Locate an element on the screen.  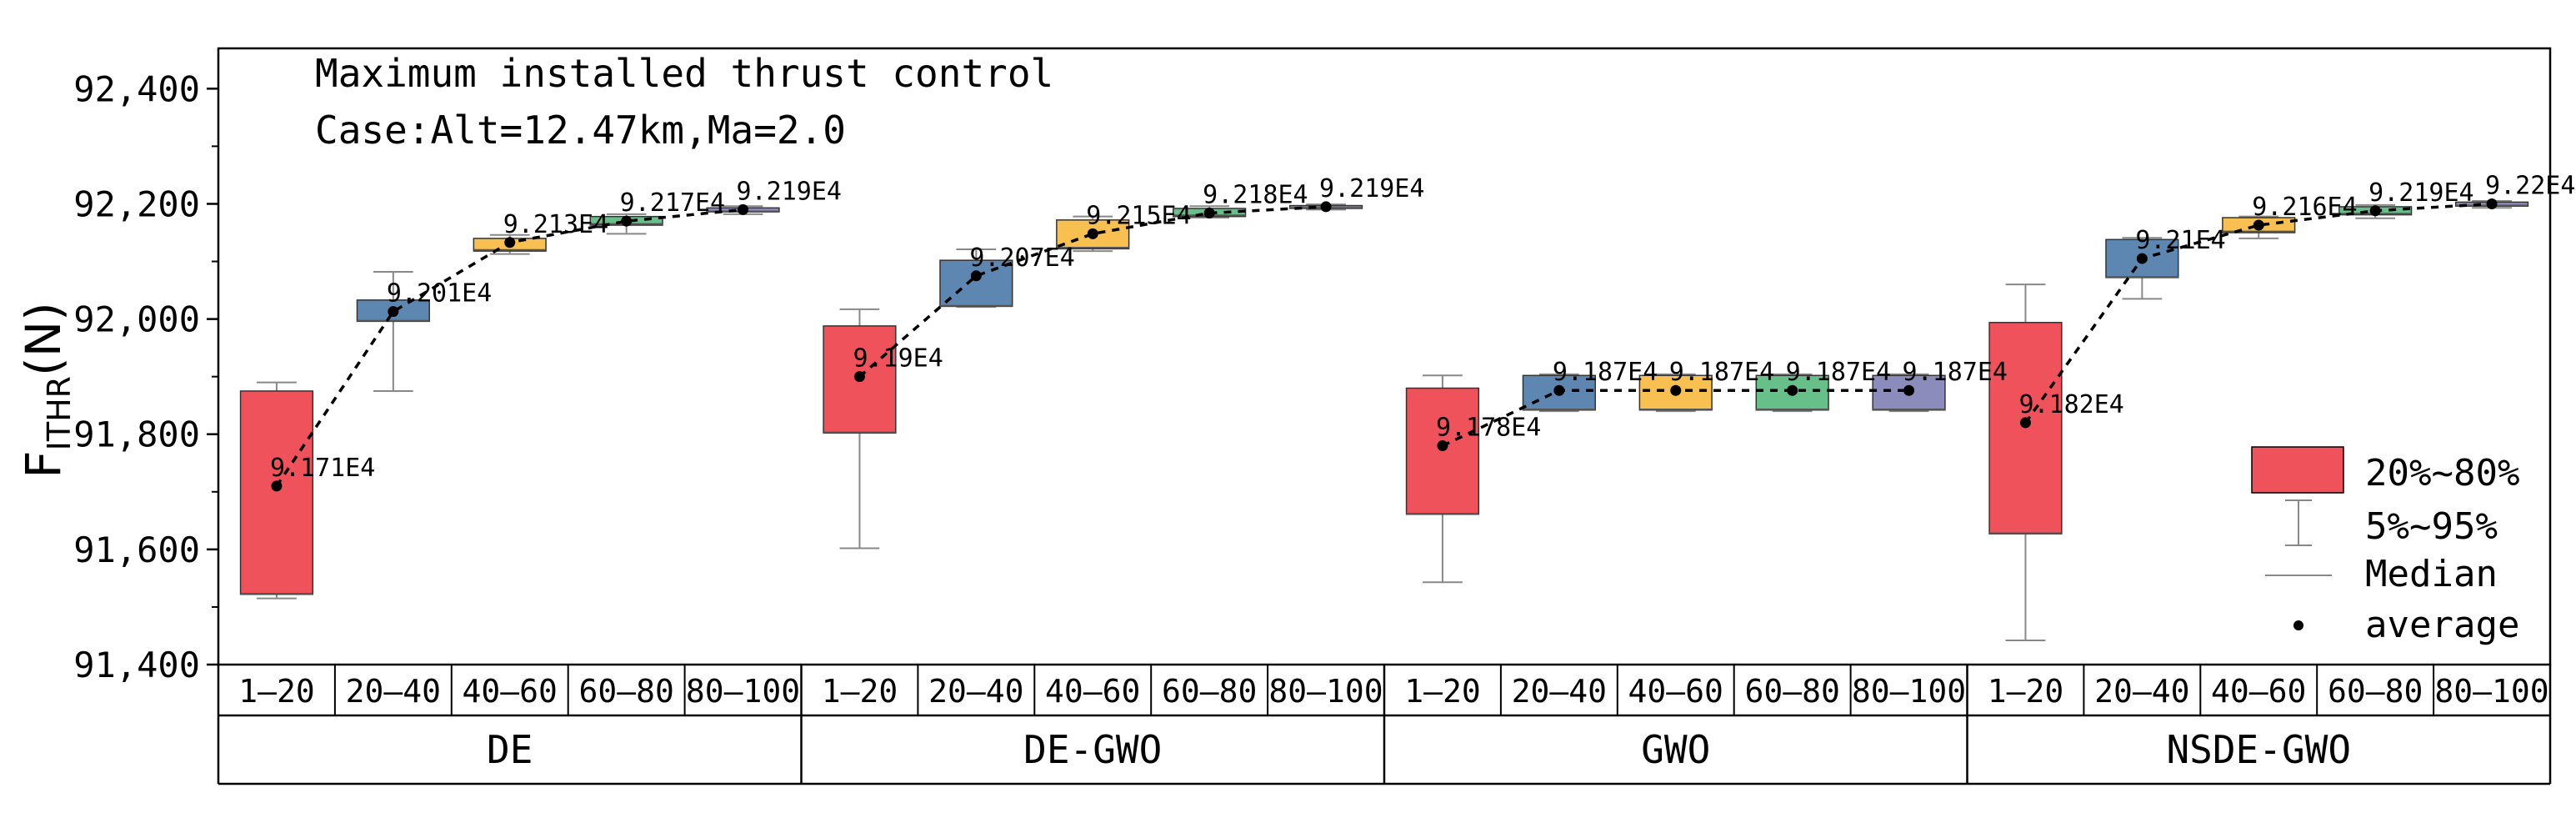
mean-label: 9.21E4 is located at coordinates (2180, 240).